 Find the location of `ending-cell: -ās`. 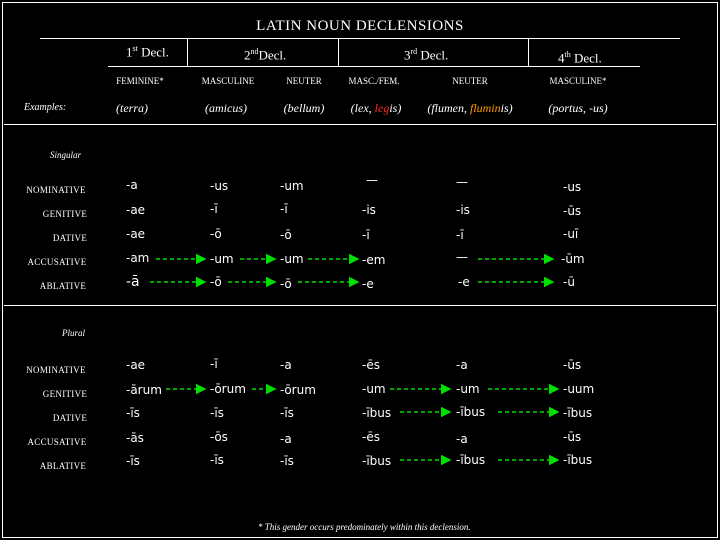

ending-cell: -ās is located at coordinates (135, 438).